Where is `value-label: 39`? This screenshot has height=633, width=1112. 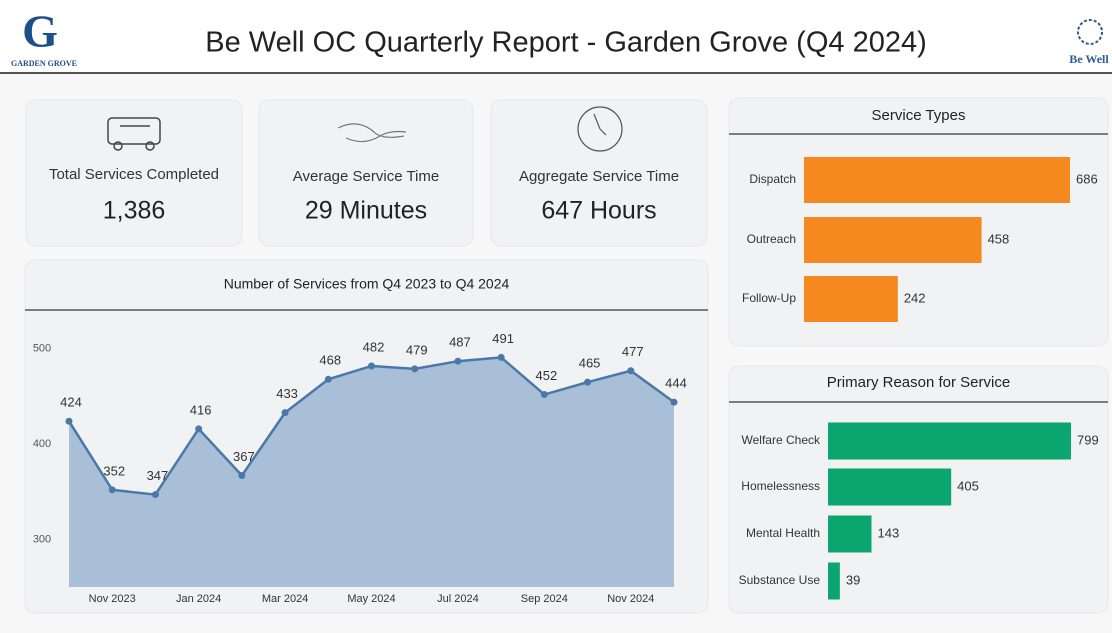
value-label: 39 is located at coordinates (853, 579).